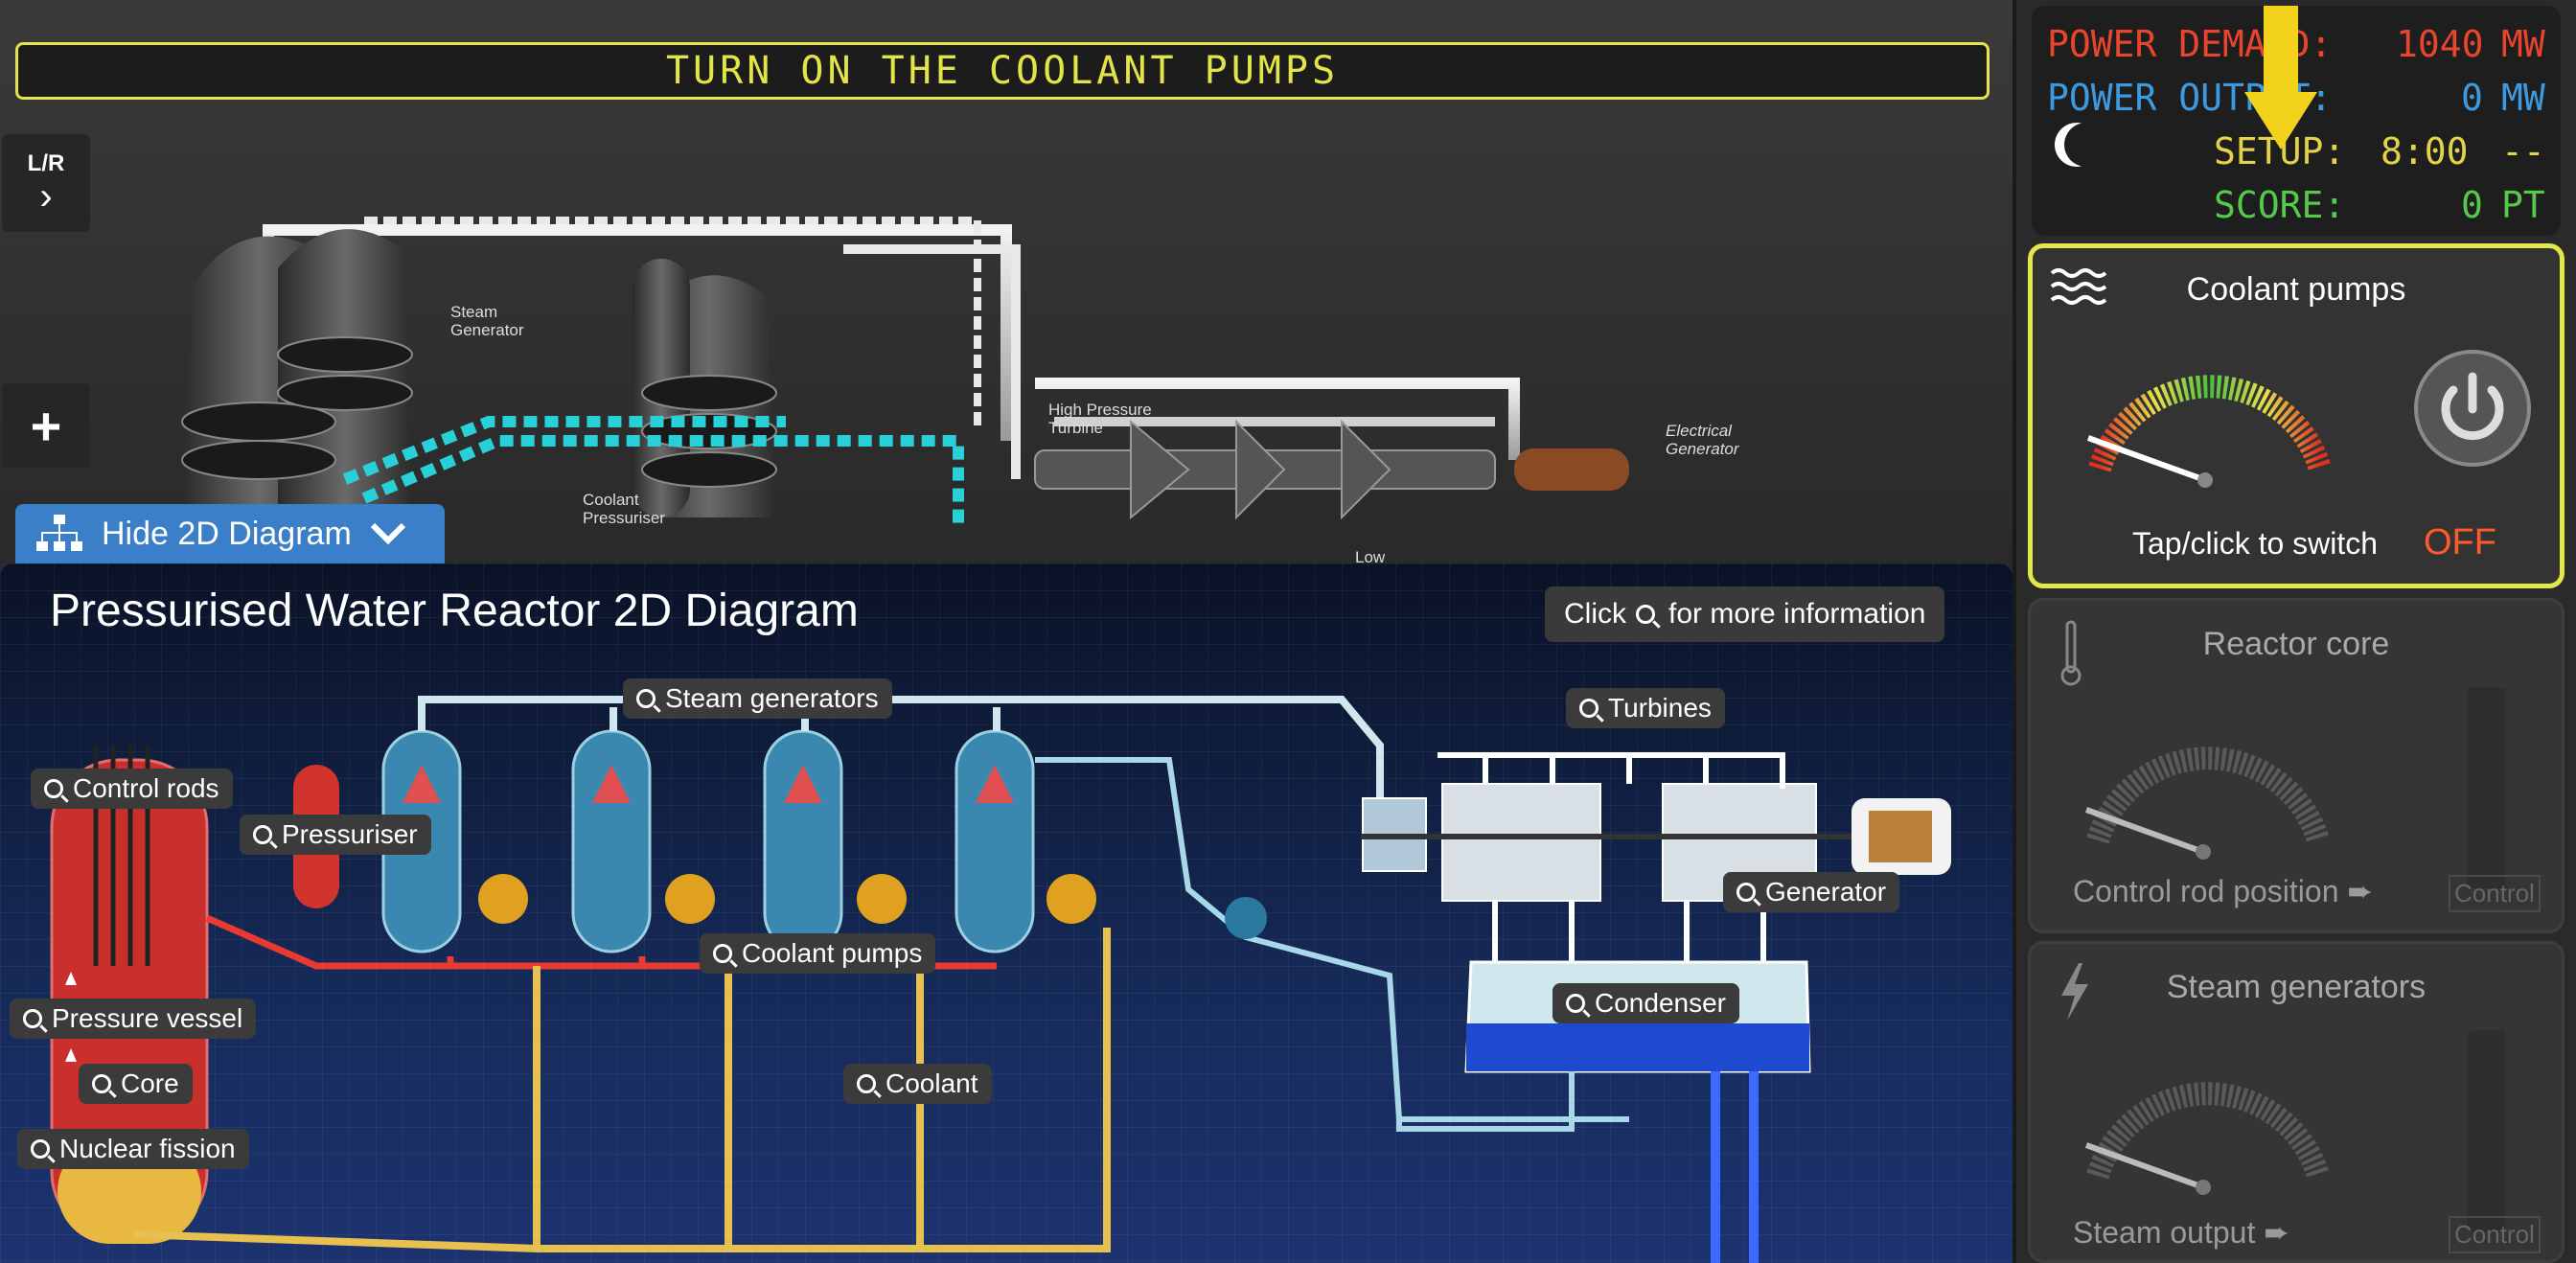 The width and height of the screenshot is (2576, 1263). I want to click on info-hint-prefix: Click, so click(1595, 614).